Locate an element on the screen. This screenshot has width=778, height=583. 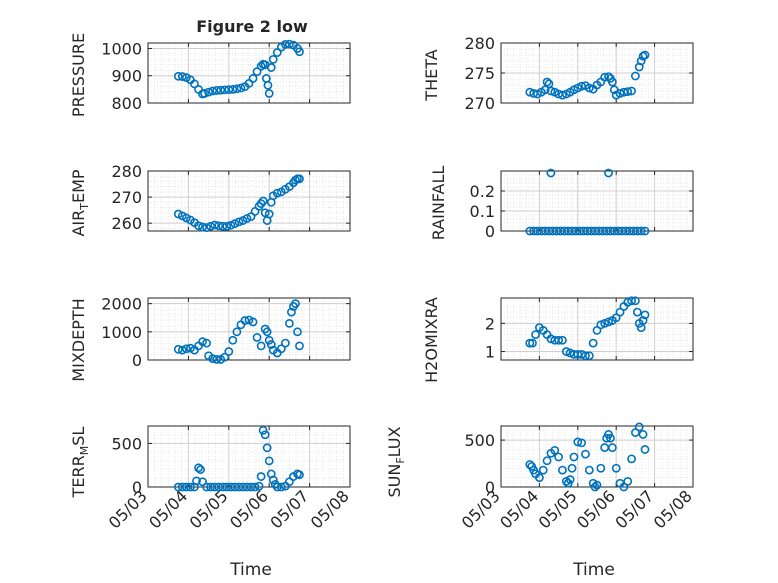
subplot-4: 00.10.2 is located at coordinates (582, 204).